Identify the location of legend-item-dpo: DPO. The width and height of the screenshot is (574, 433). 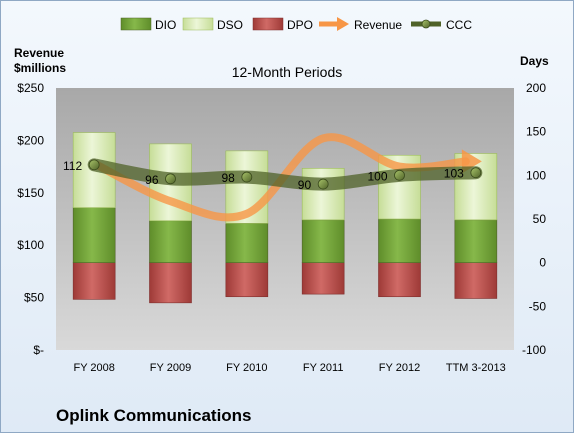
(282, 24).